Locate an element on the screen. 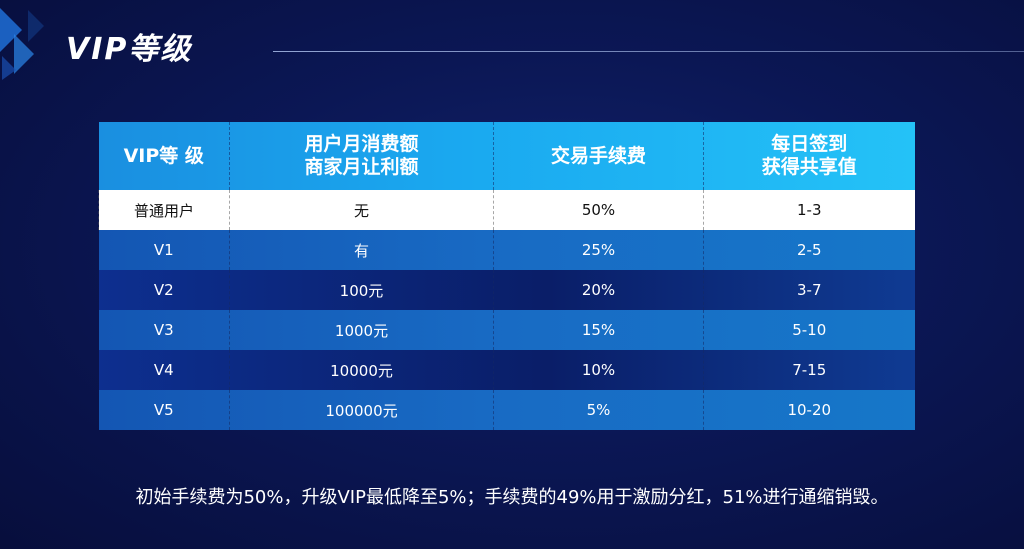  table-row: V2 100元 20% 3-7 is located at coordinates (506, 290).